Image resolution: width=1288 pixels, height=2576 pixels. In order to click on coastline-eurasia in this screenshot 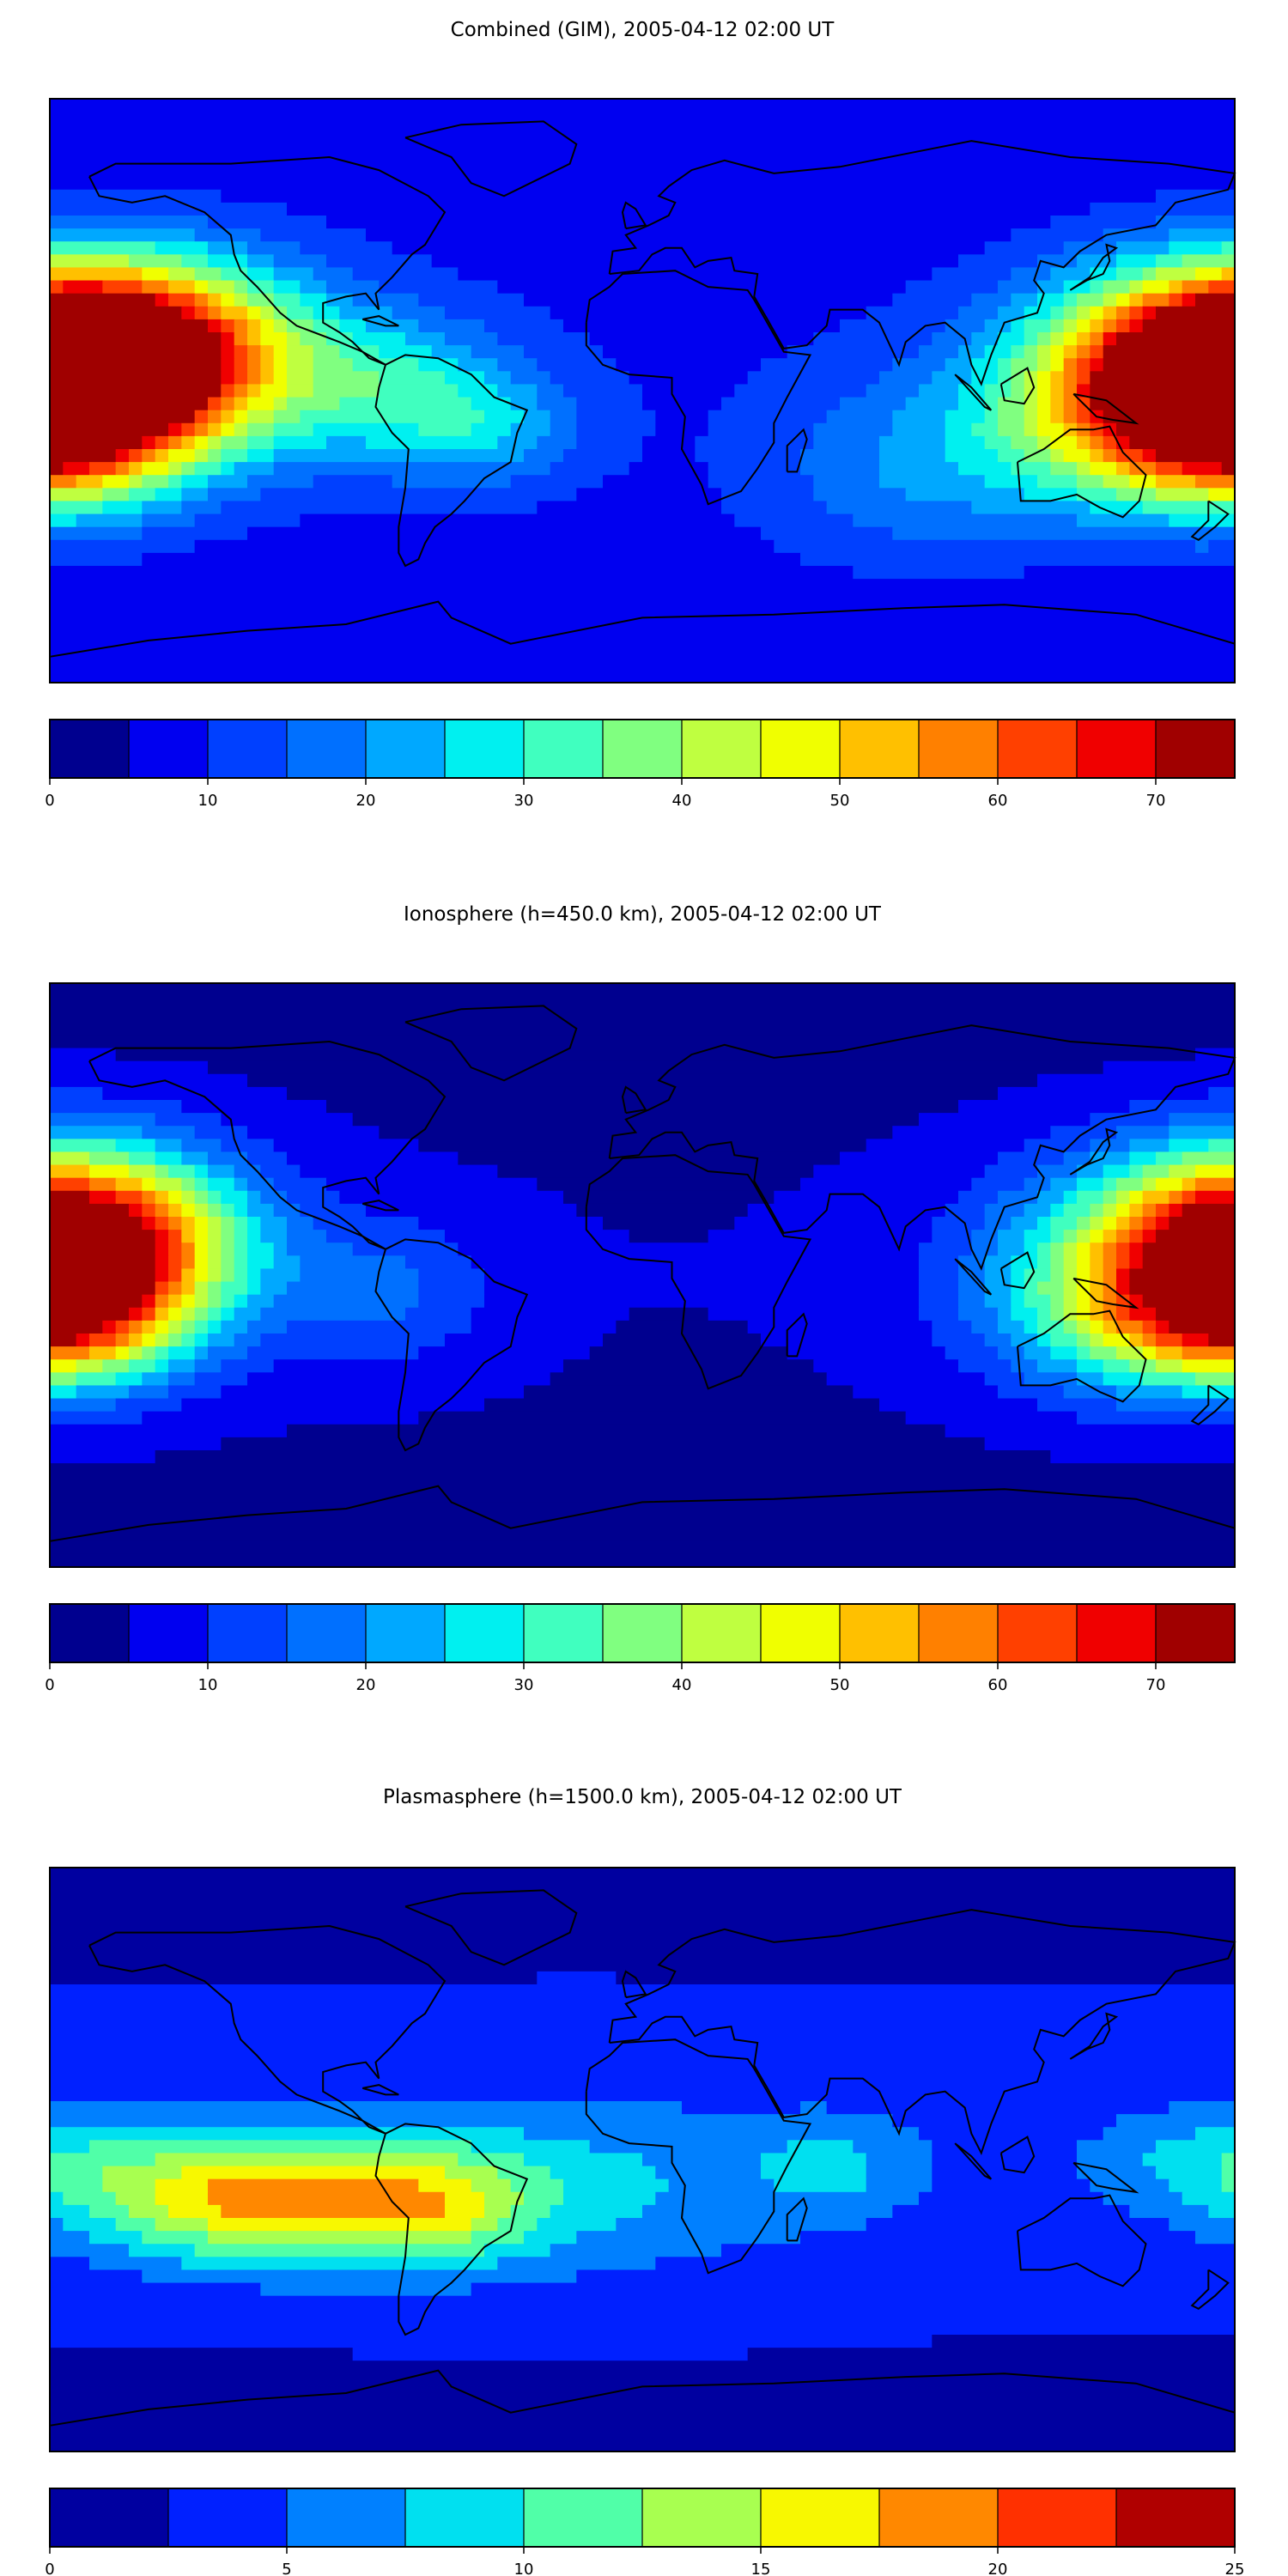, I will do `click(922, 2032)`.